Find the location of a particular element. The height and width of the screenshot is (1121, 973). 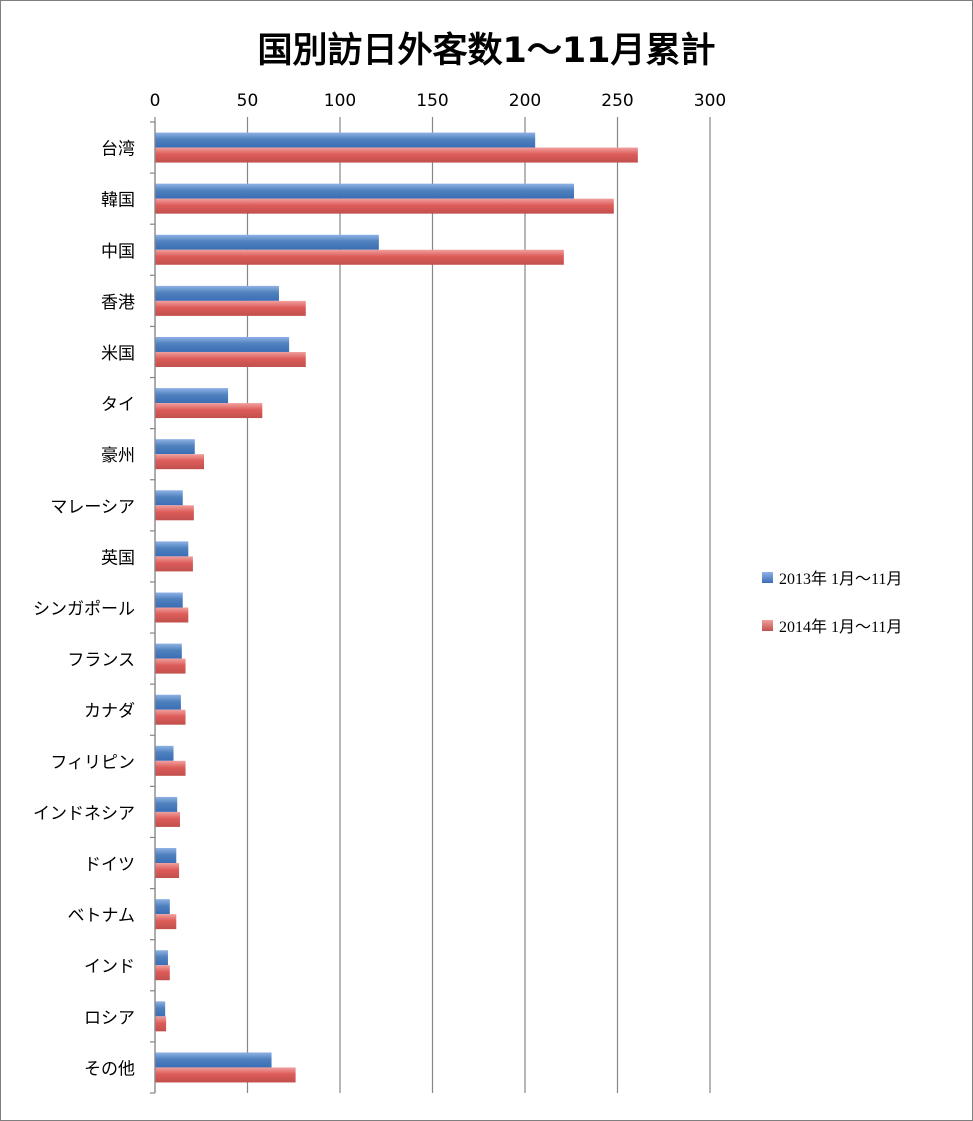

x-tick-label-250: 250 is located at coordinates (617, 101).